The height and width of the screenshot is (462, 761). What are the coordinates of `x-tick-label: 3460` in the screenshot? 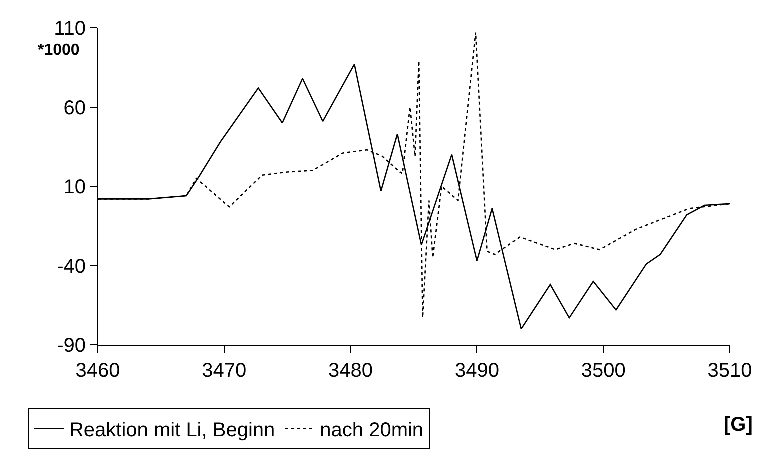 It's located at (98, 371).